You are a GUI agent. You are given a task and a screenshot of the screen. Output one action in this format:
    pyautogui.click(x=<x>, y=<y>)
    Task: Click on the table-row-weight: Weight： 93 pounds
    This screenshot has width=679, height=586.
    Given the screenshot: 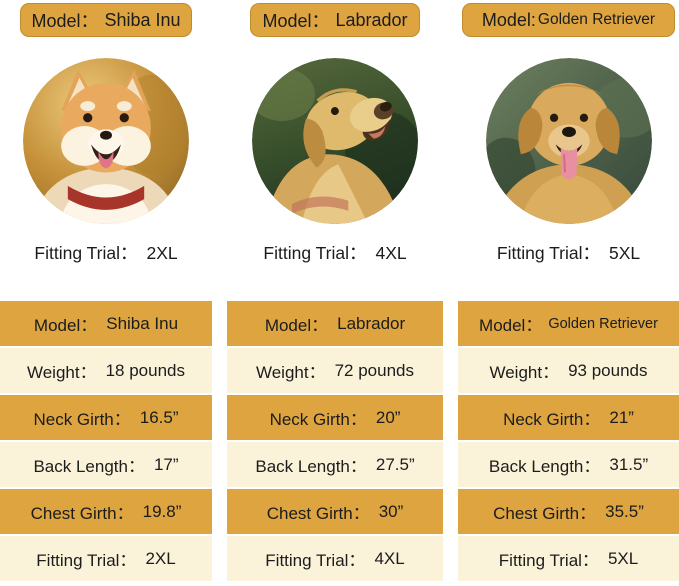 What is the action you would take?
    pyautogui.click(x=568, y=370)
    